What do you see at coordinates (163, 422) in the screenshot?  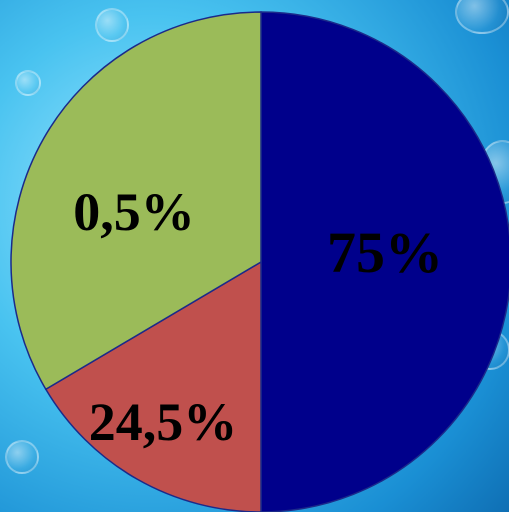 I see `slice-label: 24,5%` at bounding box center [163, 422].